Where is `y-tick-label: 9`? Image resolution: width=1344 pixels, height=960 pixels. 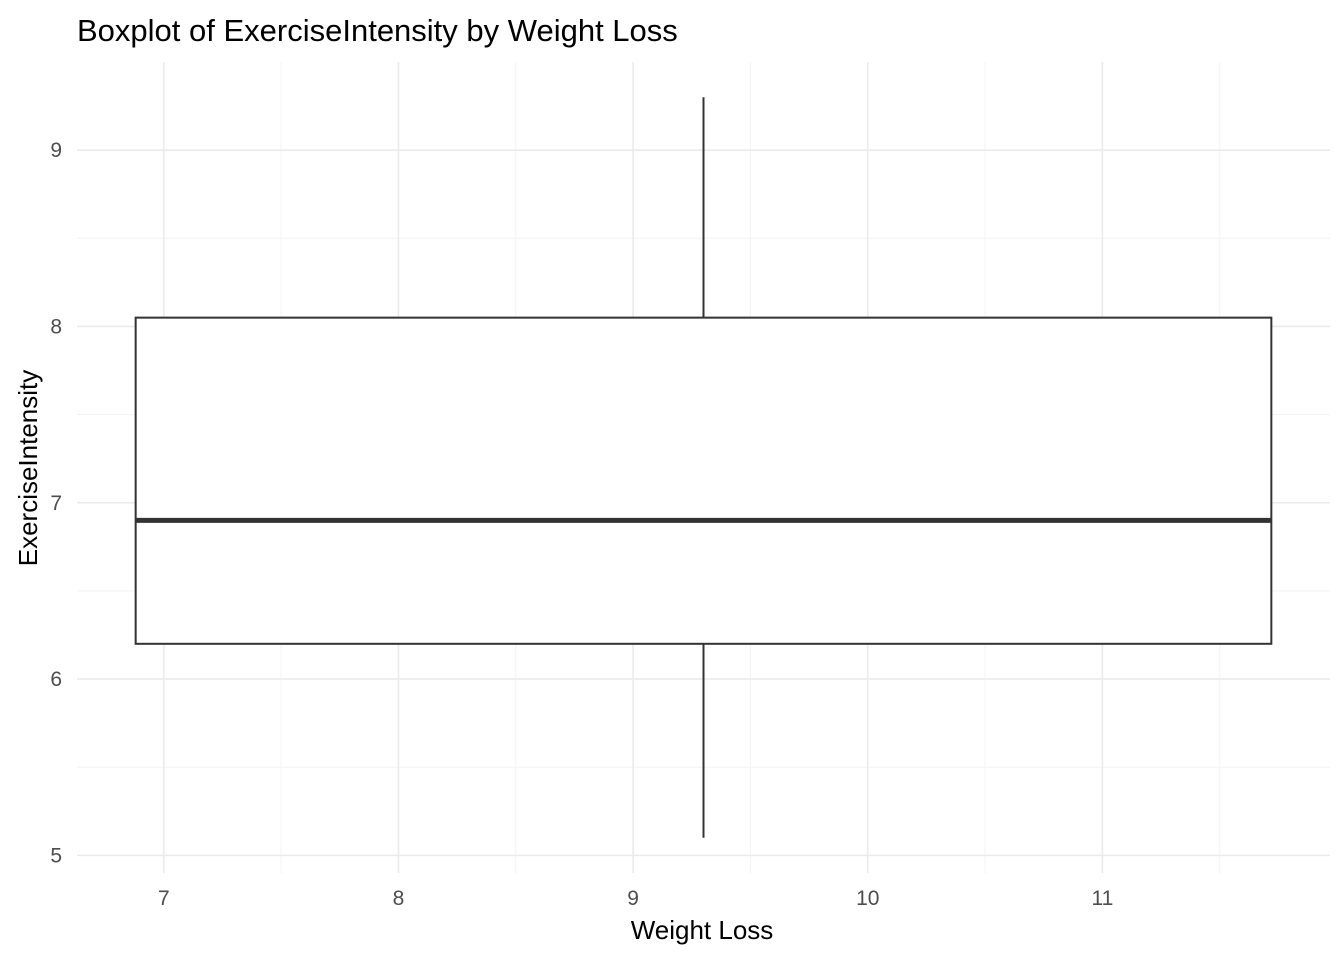 y-tick-label: 9 is located at coordinates (56, 150).